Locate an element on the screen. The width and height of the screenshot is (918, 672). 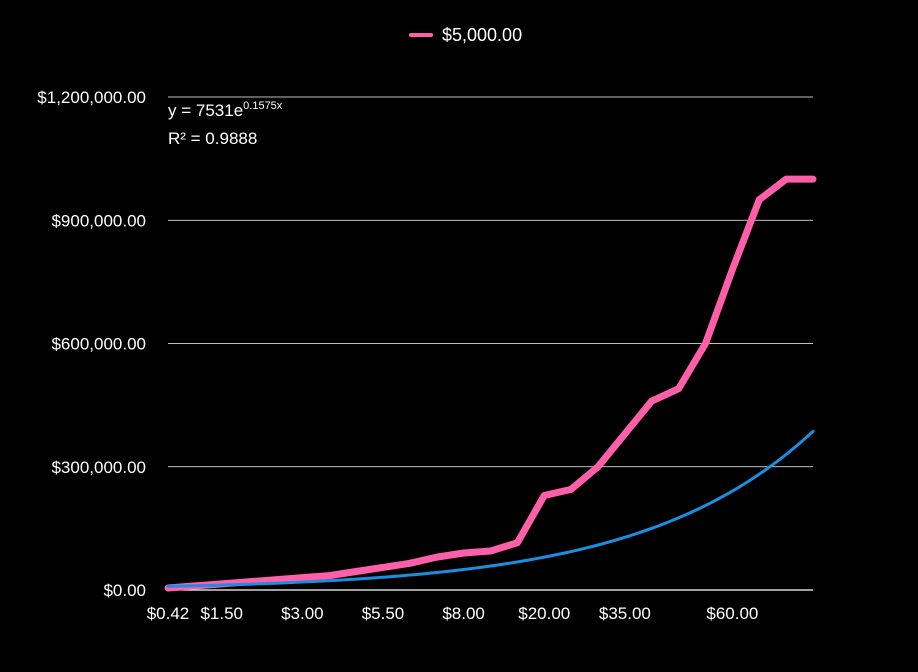
legend: $5,000.00 is located at coordinates (465, 35).